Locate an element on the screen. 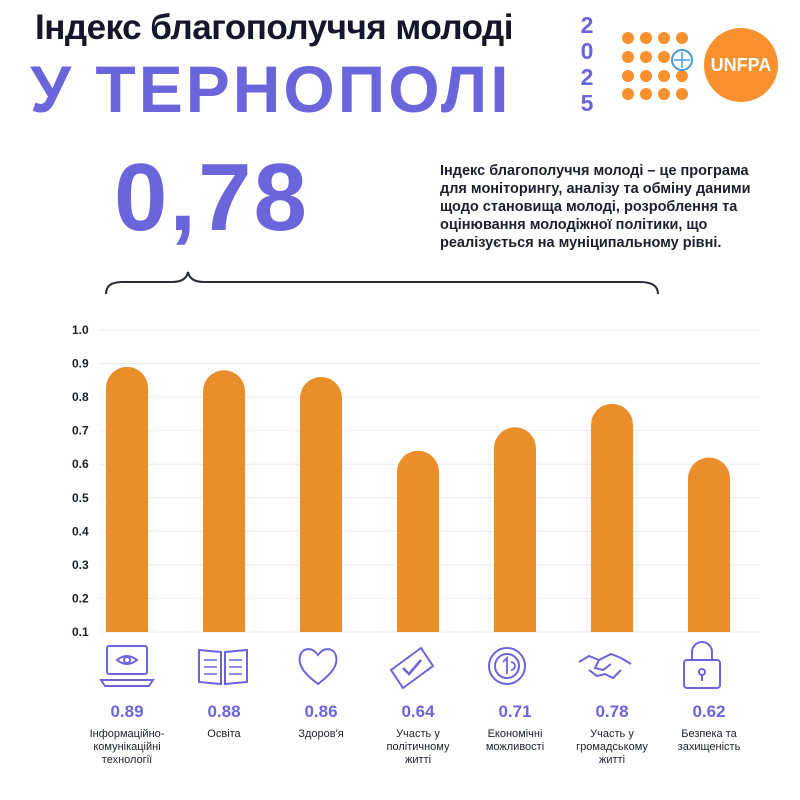 The image size is (800, 800). y-tick-label: 0.6 is located at coordinates (80, 464).